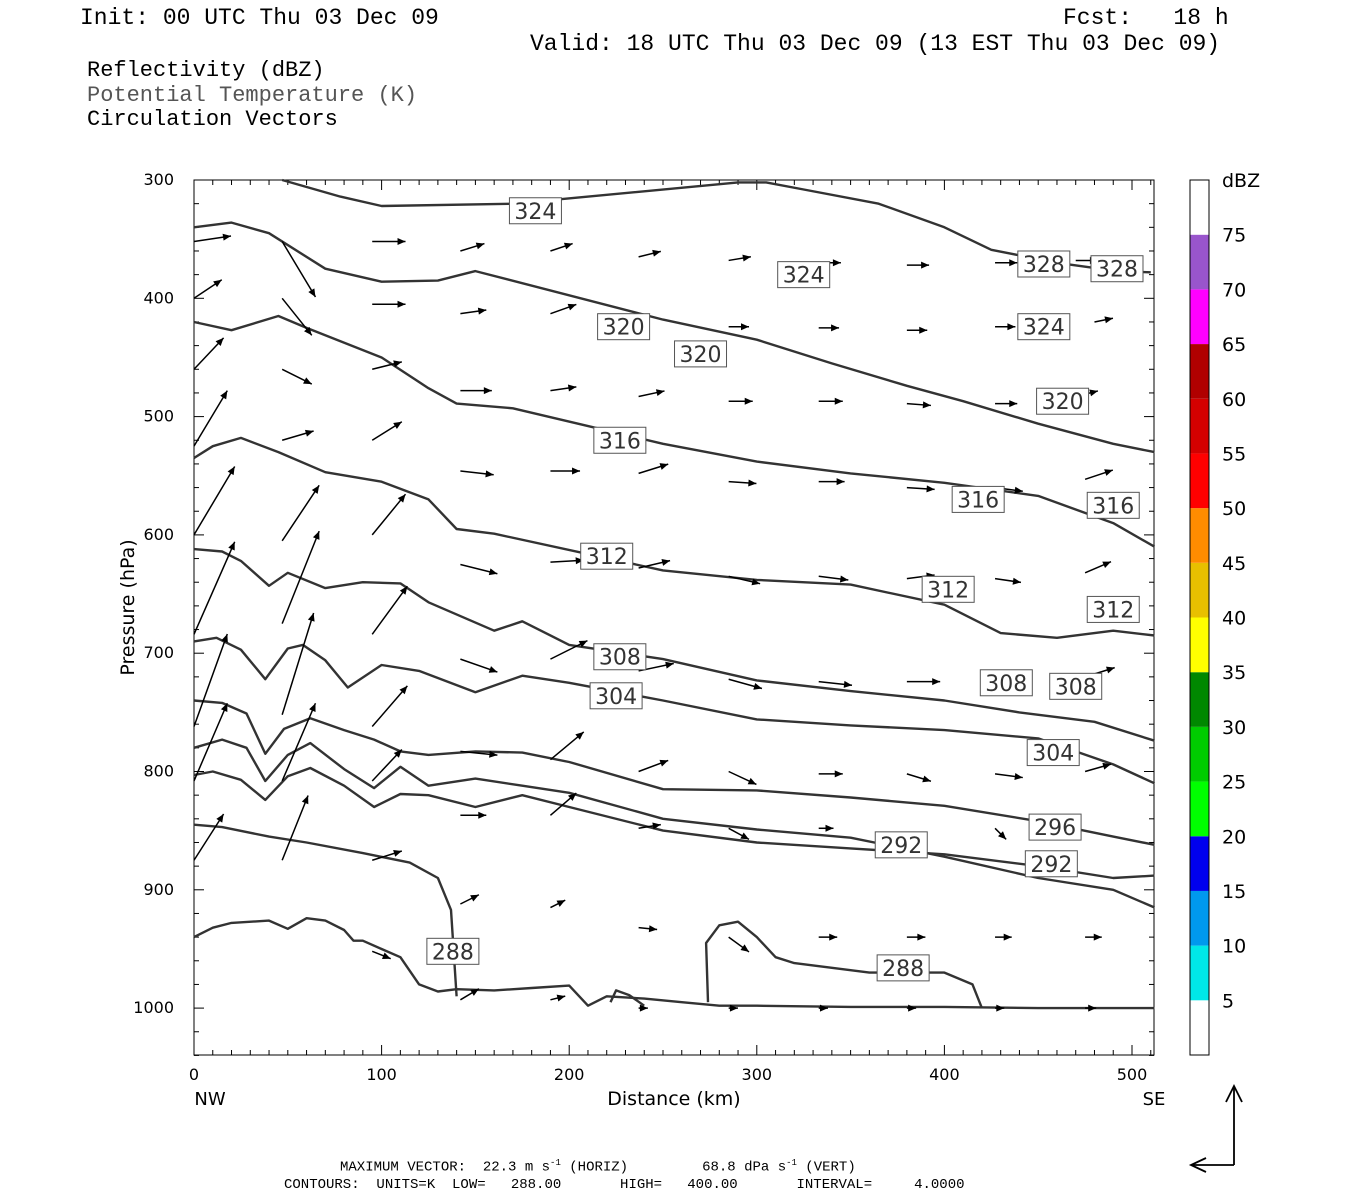 This screenshot has width=1350, height=1200. I want to click on x-tick-label: 0, so click(194, 1074).